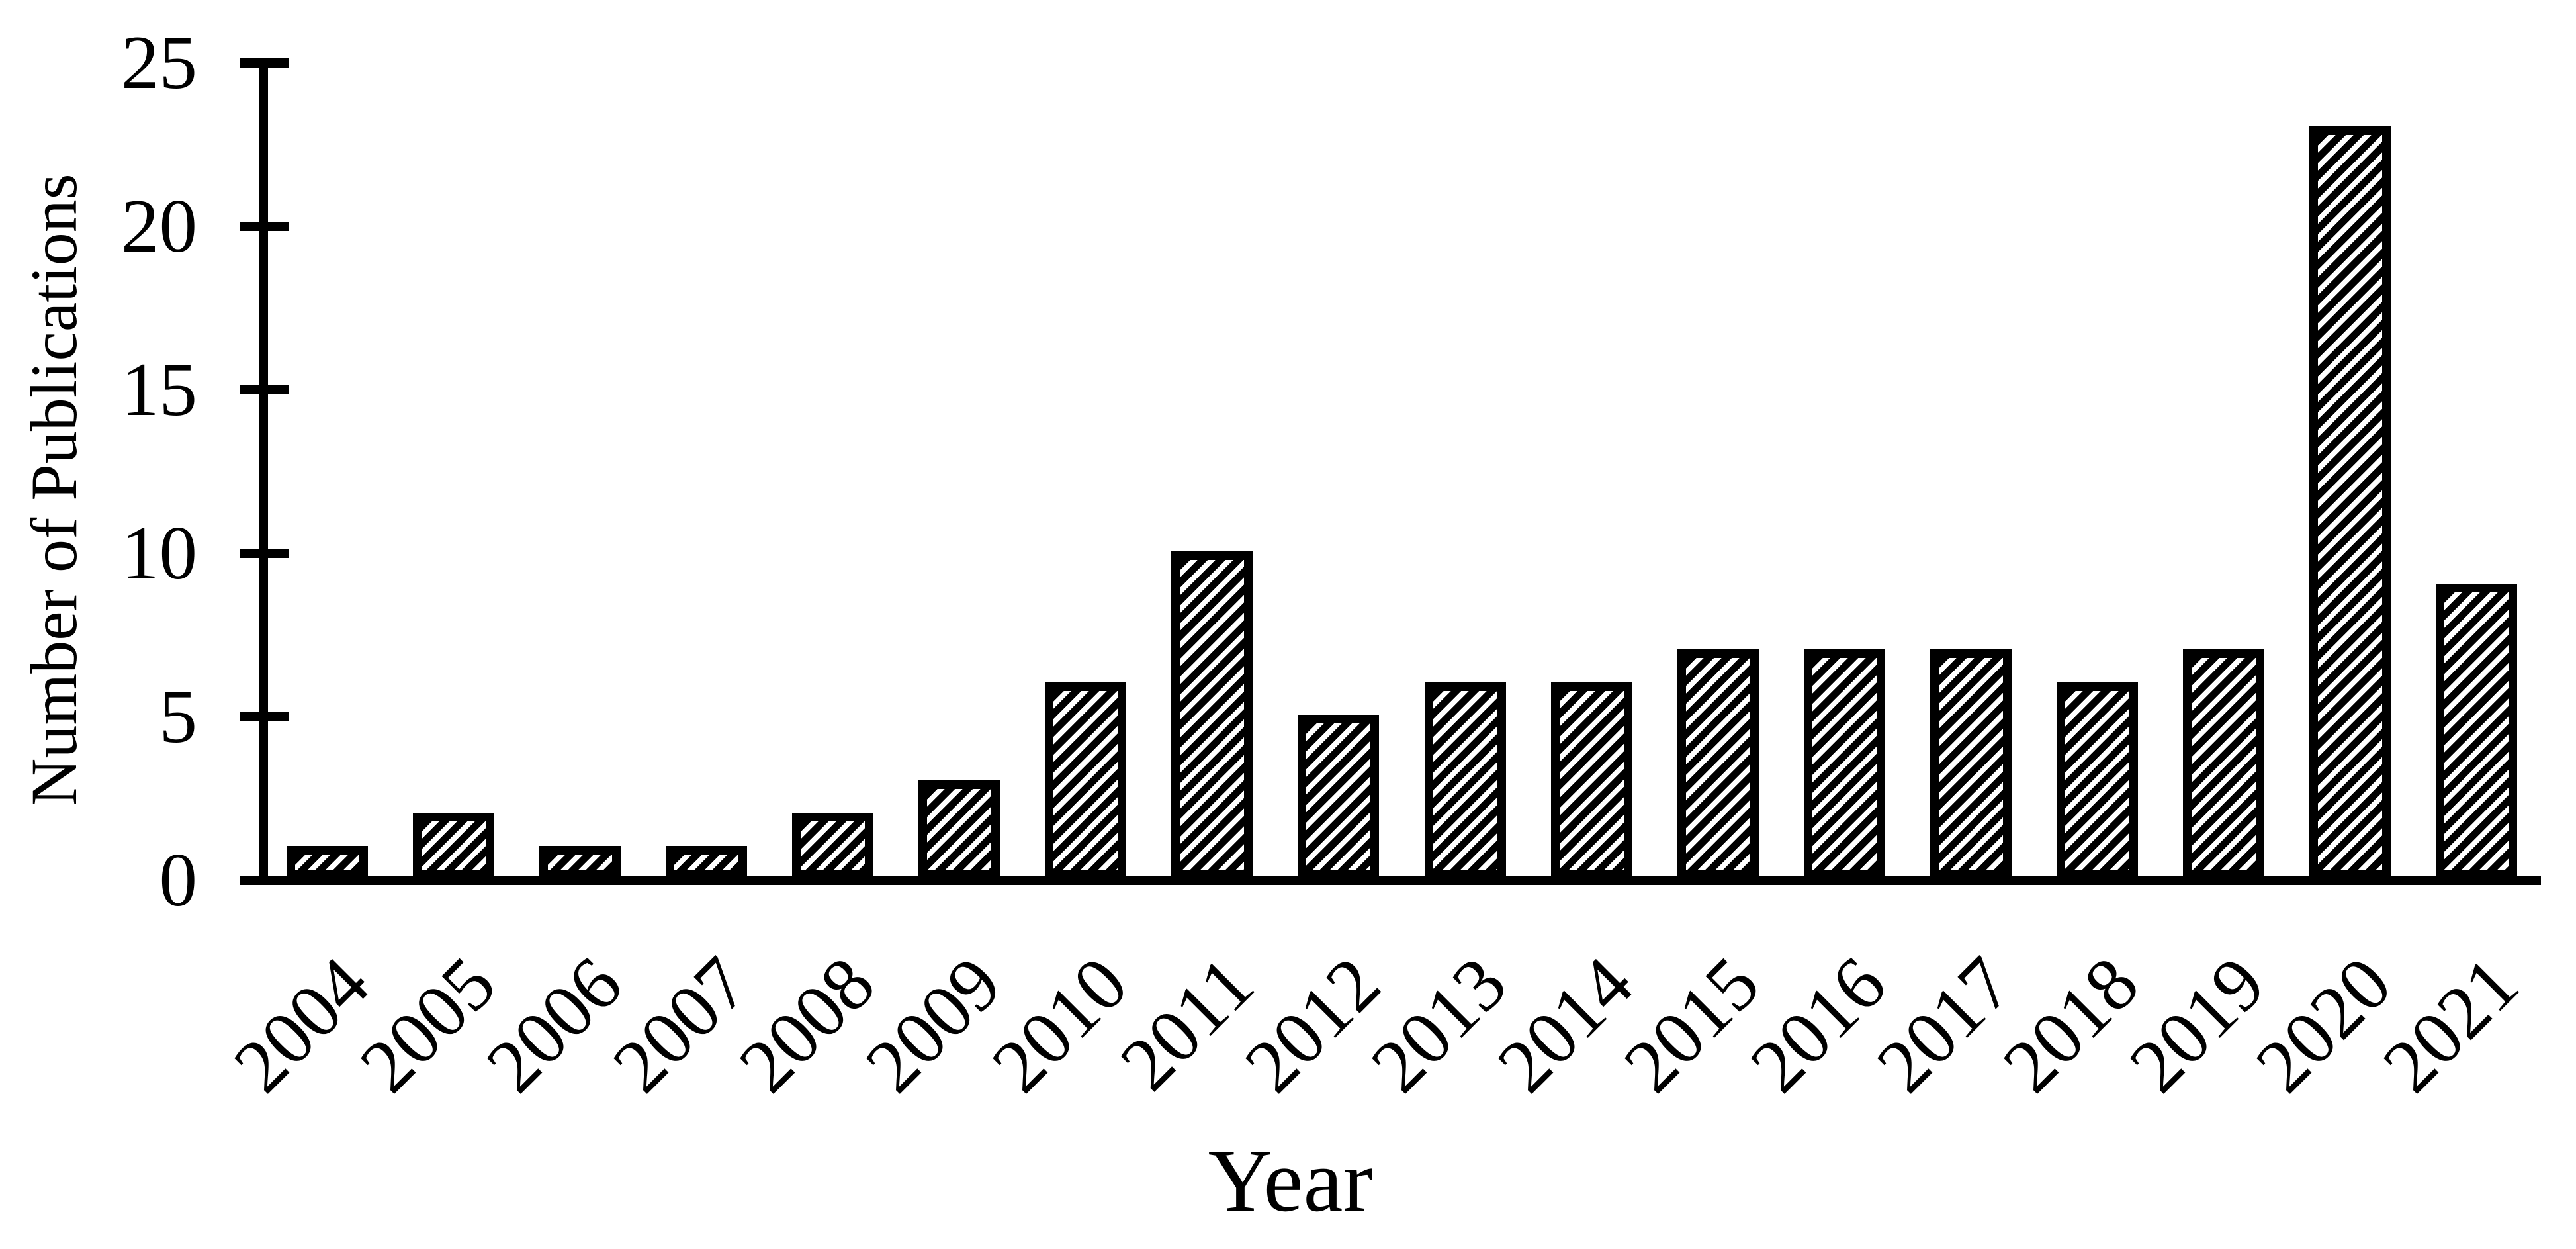  Describe the element at coordinates (1312, 1025) in the screenshot. I see `x-tick-label-2012: 2012` at that location.